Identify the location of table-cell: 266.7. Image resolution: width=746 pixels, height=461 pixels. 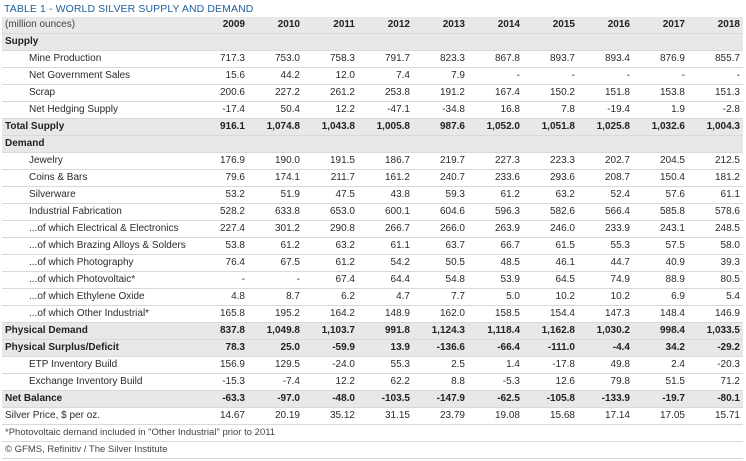
(385, 229).